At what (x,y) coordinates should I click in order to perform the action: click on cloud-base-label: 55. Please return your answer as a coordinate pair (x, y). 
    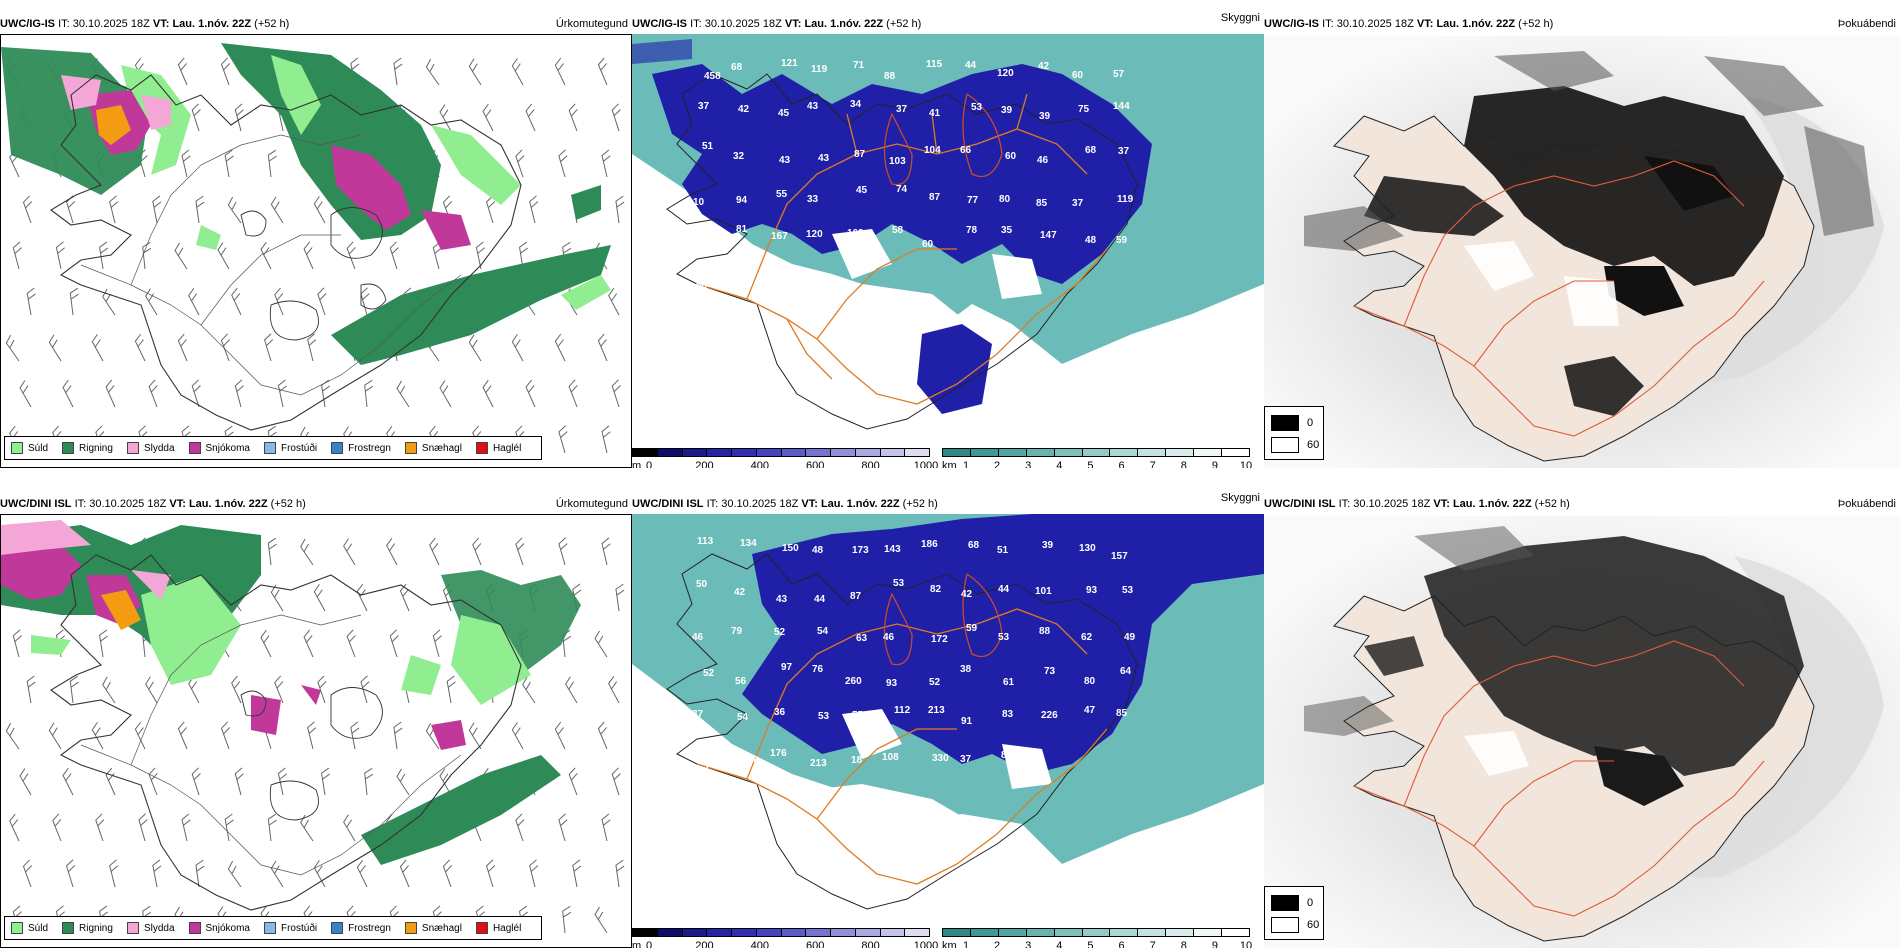
    Looking at the image, I should click on (858, 715).